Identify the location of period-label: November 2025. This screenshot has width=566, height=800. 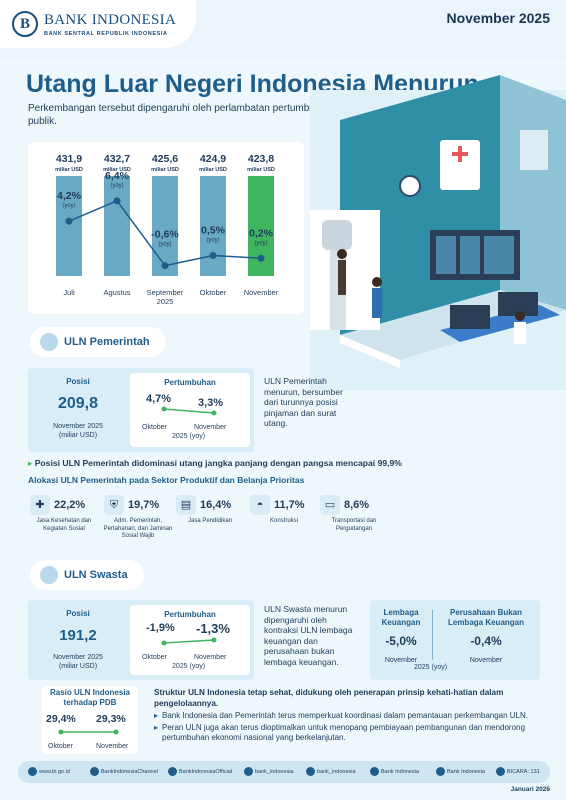
(498, 18).